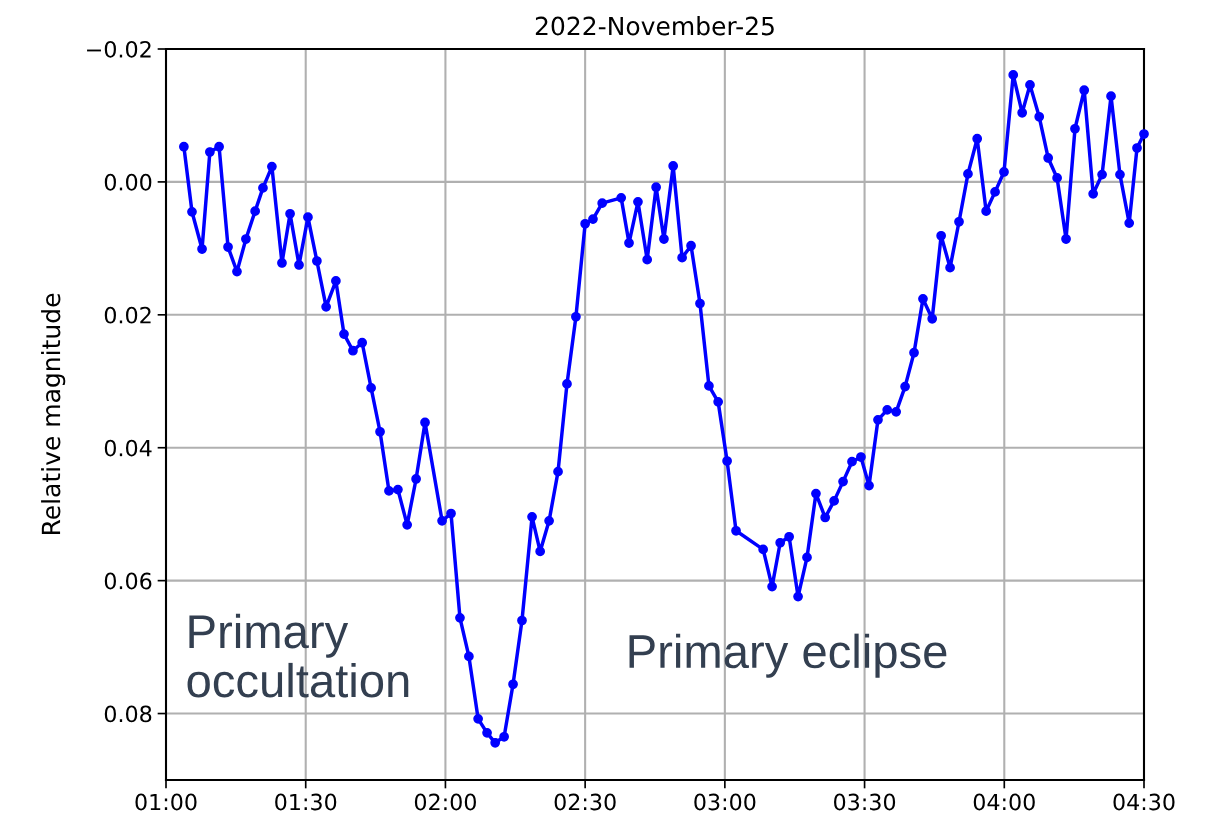 The height and width of the screenshot is (825, 1207). What do you see at coordinates (865, 802) in the screenshot?
I see `x-tick-label: 03:30` at bounding box center [865, 802].